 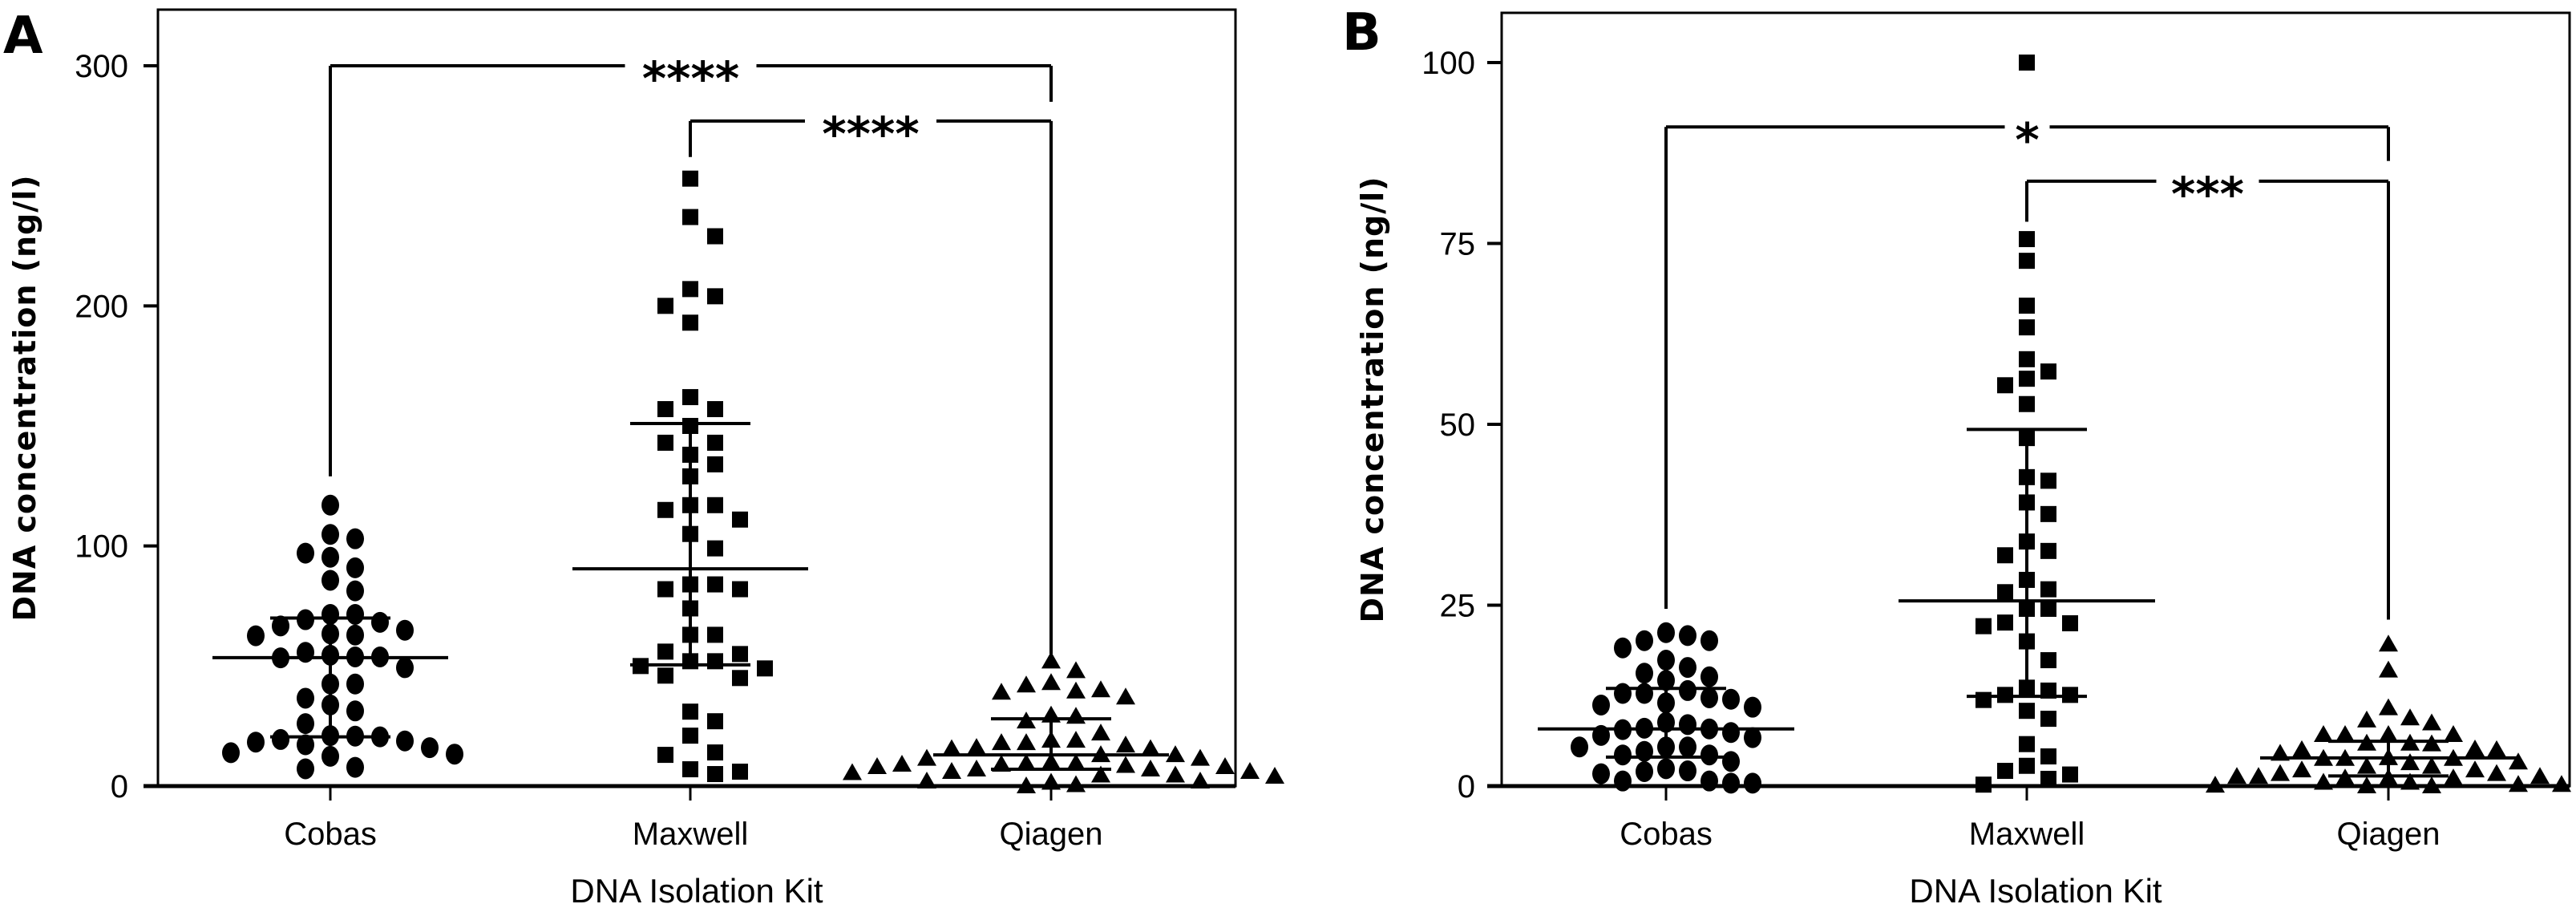 I want to click on panel-b-series-cobas, so click(x=1666, y=708).